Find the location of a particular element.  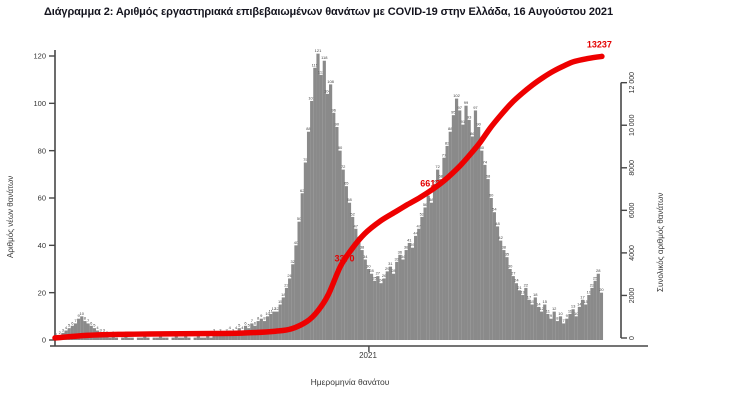

bar-value-label: 9 is located at coordinates (567, 315).